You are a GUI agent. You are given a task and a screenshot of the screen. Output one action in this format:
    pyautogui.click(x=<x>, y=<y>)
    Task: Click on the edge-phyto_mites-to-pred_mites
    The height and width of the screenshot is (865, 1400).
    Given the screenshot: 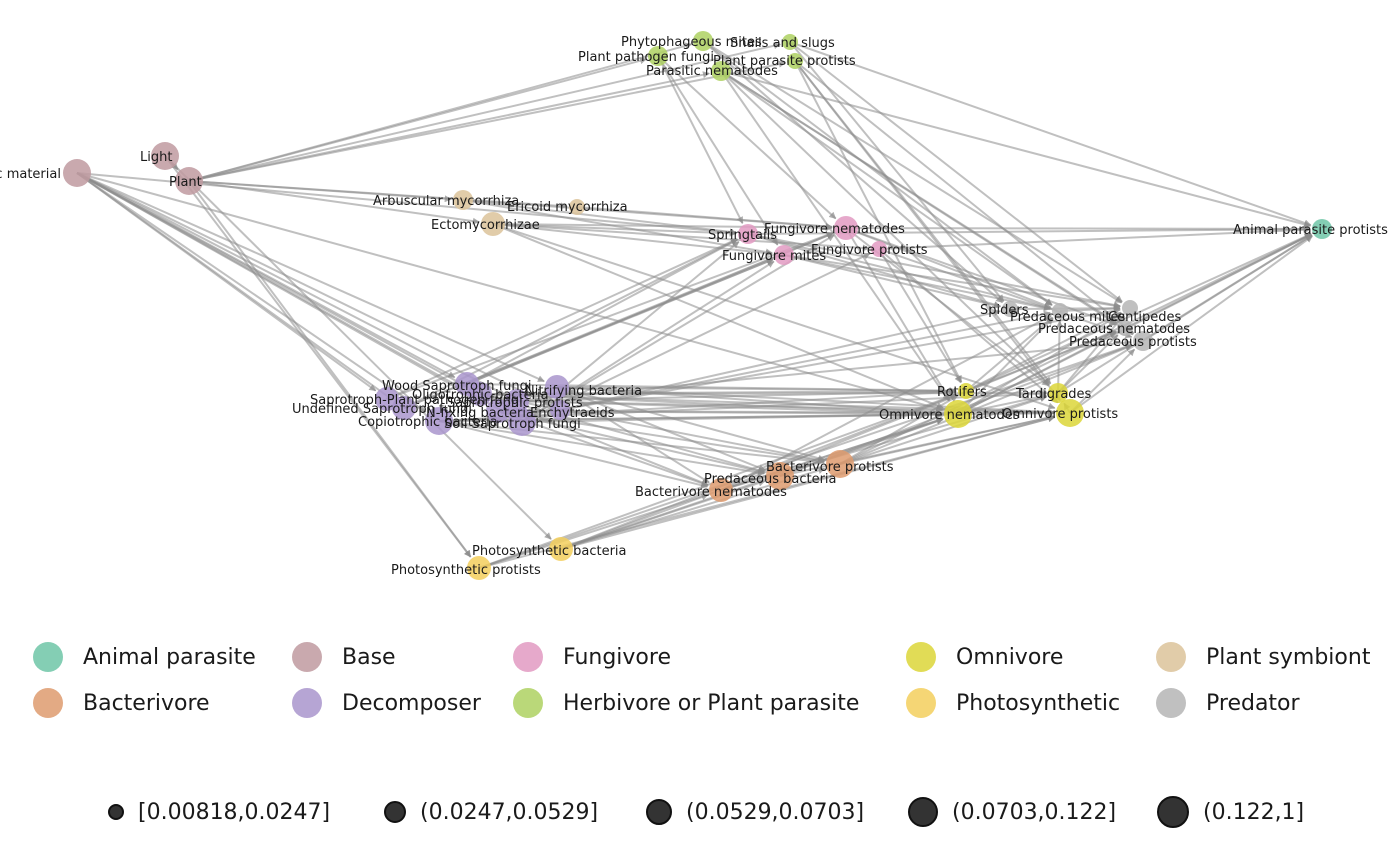 What is the action you would take?
    pyautogui.click(x=877, y=173)
    